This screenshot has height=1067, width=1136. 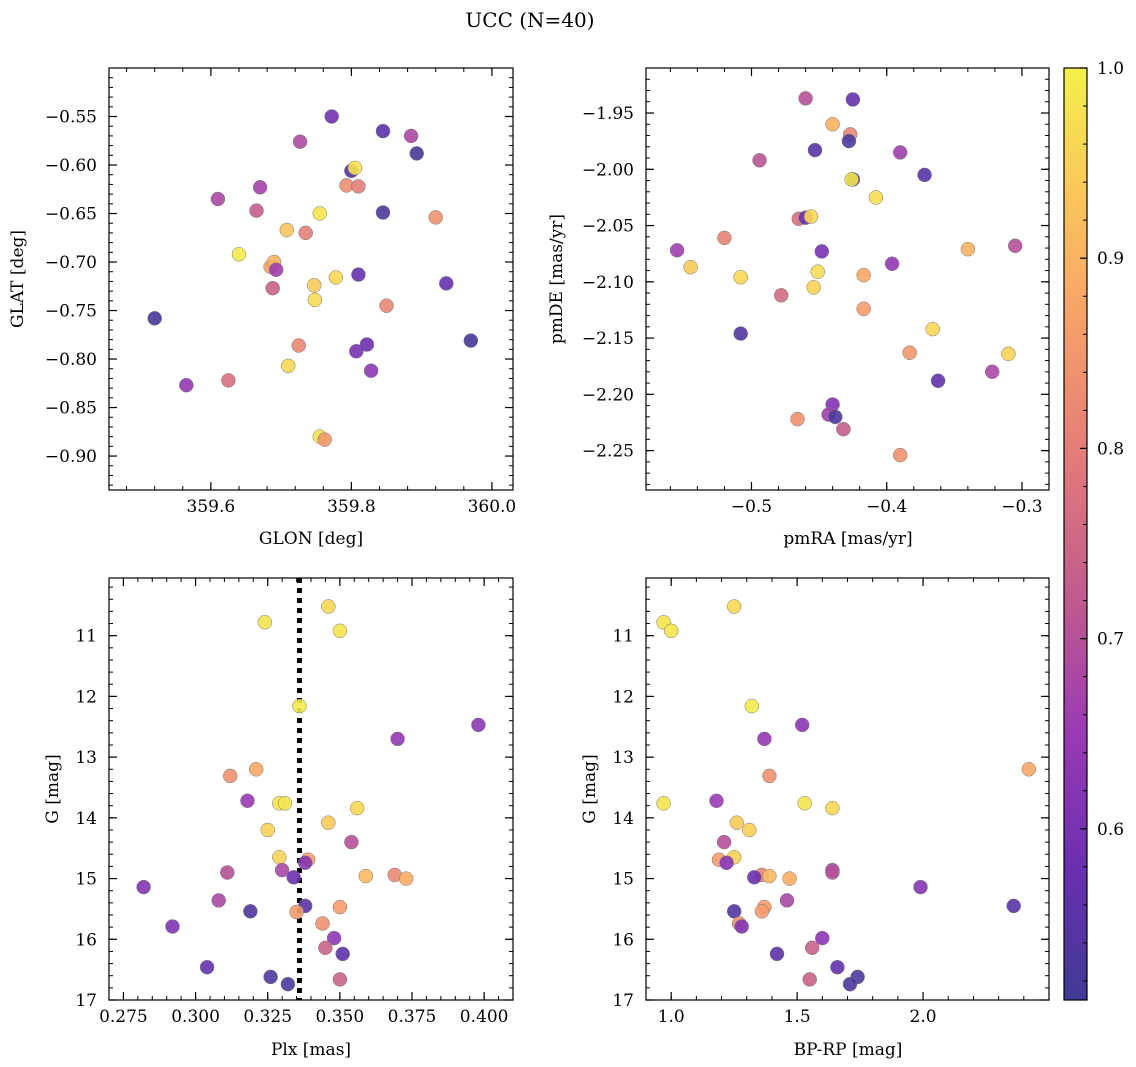 What do you see at coordinates (53, 788) in the screenshot?
I see `parallax-ylabel: G [mag]` at bounding box center [53, 788].